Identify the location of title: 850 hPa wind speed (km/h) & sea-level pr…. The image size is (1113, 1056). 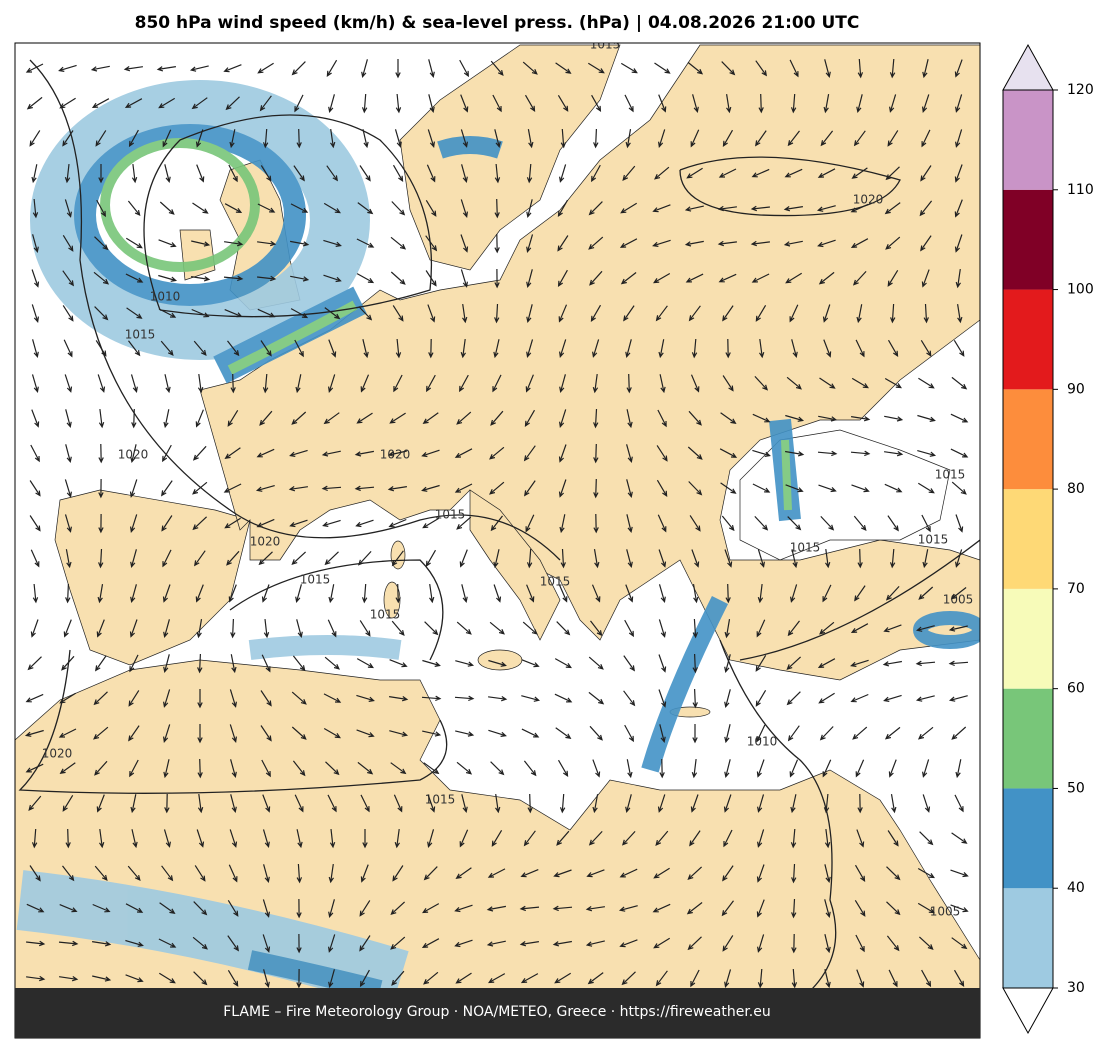
(497, 23).